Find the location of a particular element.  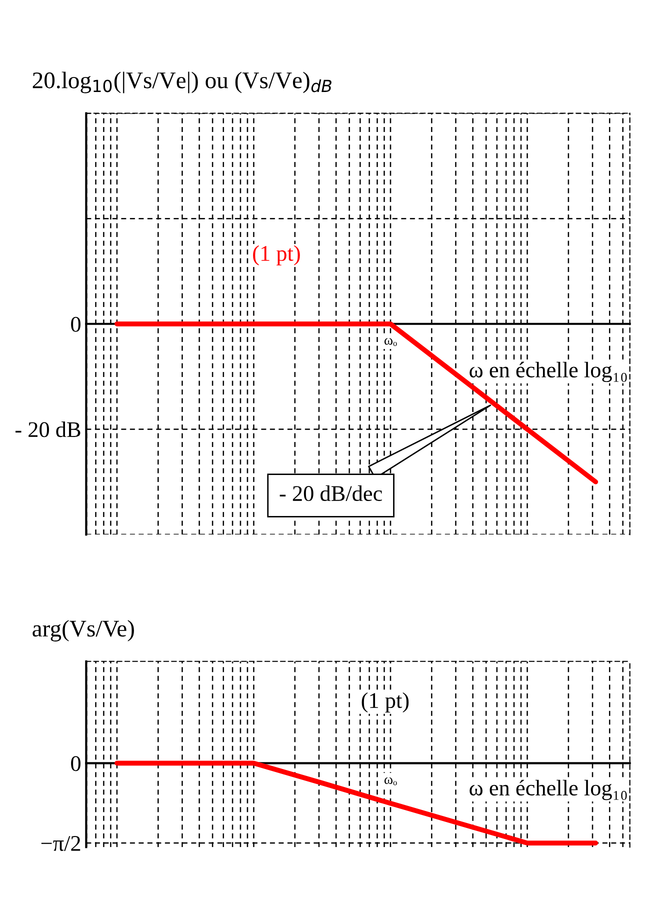

y-tick-label: - 20 dB is located at coordinates (47, 430).